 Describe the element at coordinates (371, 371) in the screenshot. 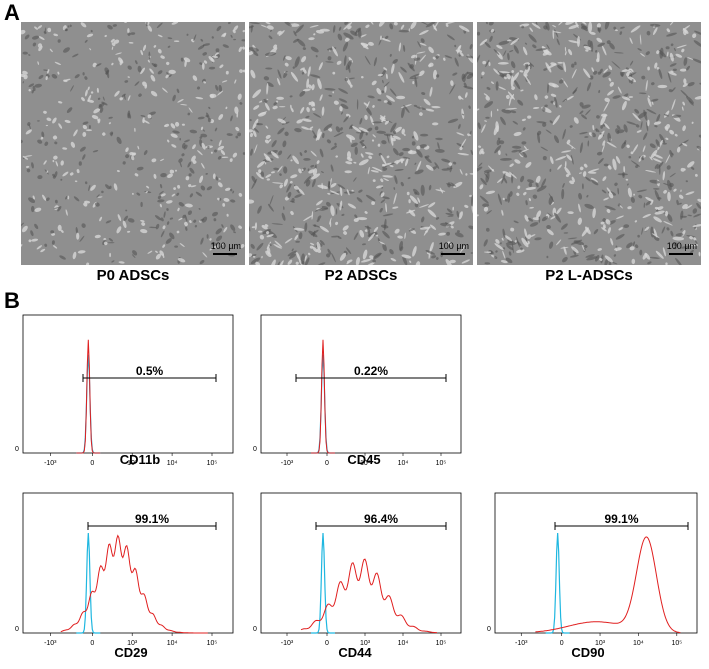

I see `gate-percentage: 0.22%` at that location.